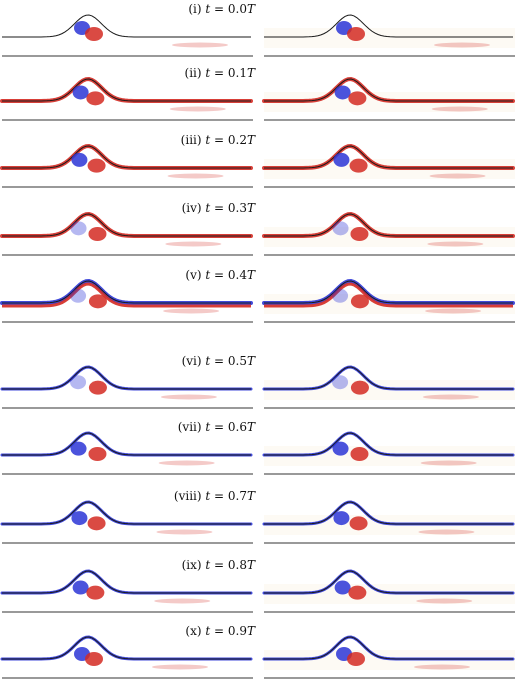 The image size is (520, 694). I want to click on panel-time: 0.8, so click(237, 565).